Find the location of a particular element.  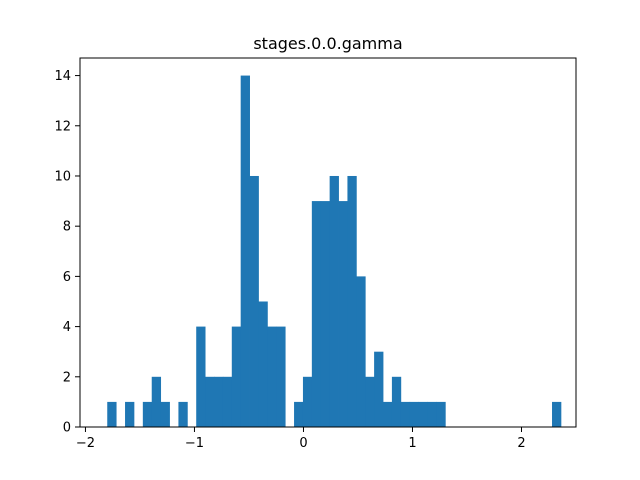

y-tick-label: 4 is located at coordinates (67, 327).